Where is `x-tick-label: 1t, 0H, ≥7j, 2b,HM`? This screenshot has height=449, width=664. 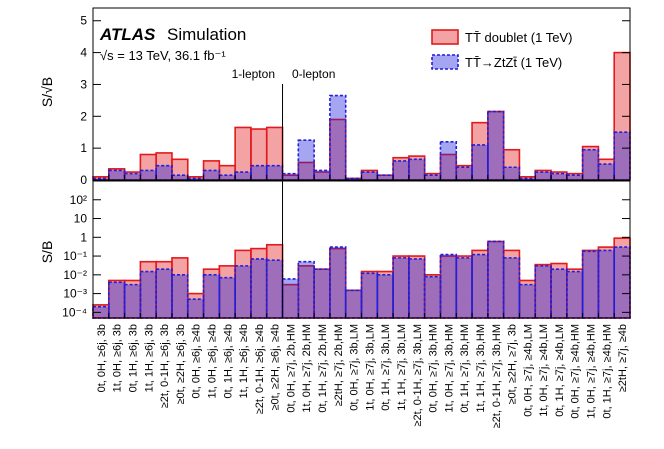 x-tick-label: 1t, 0H, ≥7j, 2b,HM is located at coordinates (307, 368).